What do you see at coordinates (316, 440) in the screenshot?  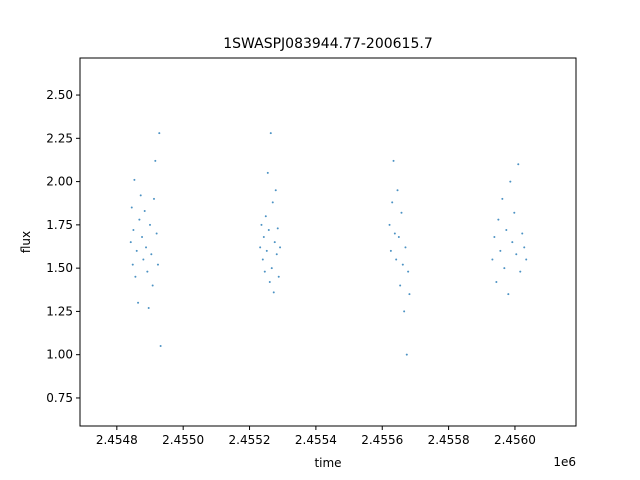 I see `x-tick-label: 2.4554` at bounding box center [316, 440].